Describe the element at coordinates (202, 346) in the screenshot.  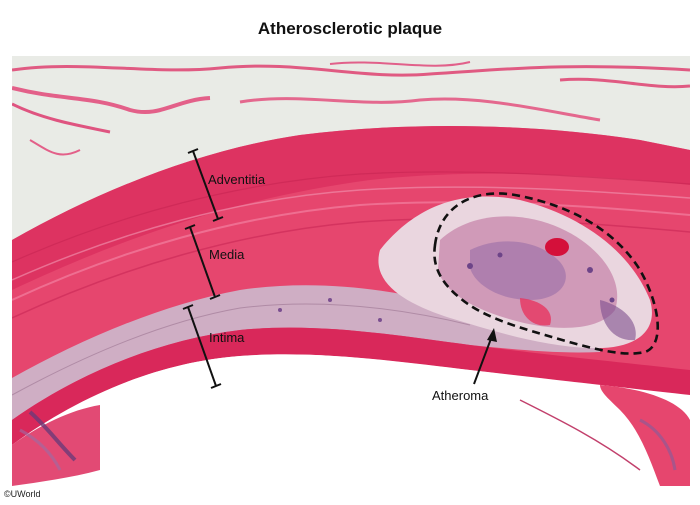
I see `intima-bracket` at that location.